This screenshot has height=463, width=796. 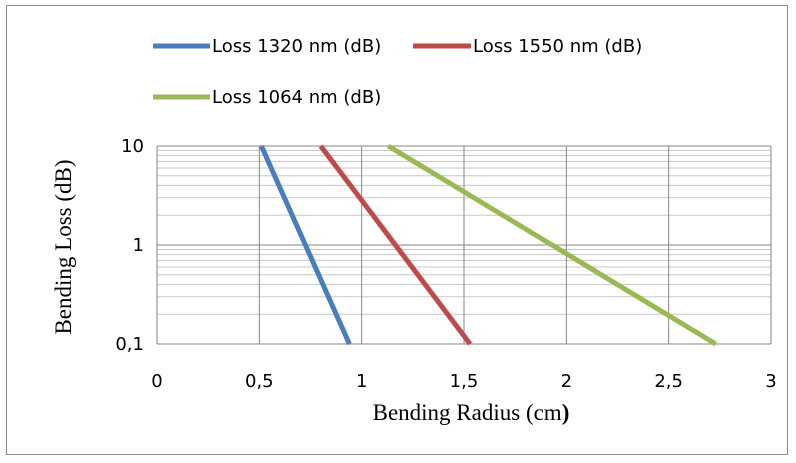 What do you see at coordinates (138, 245) in the screenshot?
I see `y-tick-label: 1` at bounding box center [138, 245].